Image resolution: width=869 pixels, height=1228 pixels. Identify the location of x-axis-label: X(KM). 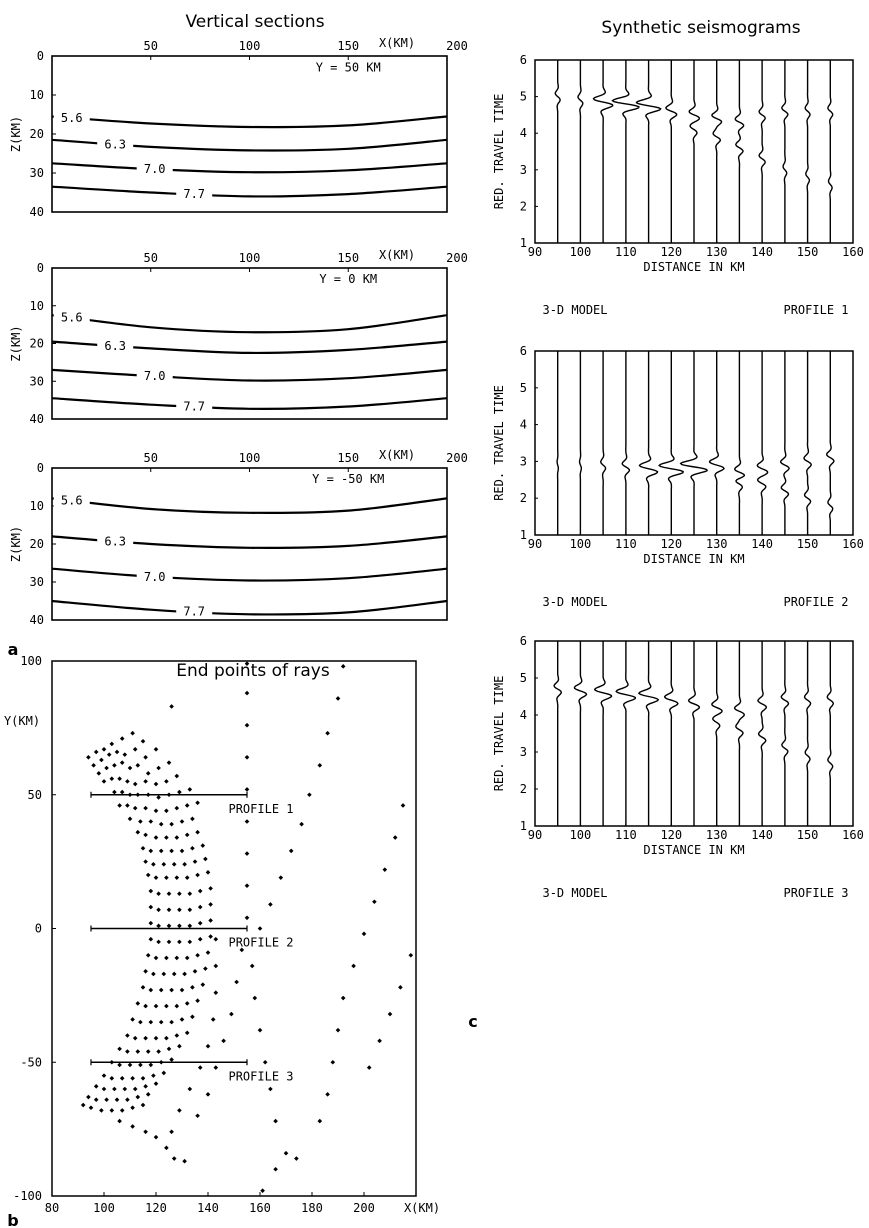
(397, 455).